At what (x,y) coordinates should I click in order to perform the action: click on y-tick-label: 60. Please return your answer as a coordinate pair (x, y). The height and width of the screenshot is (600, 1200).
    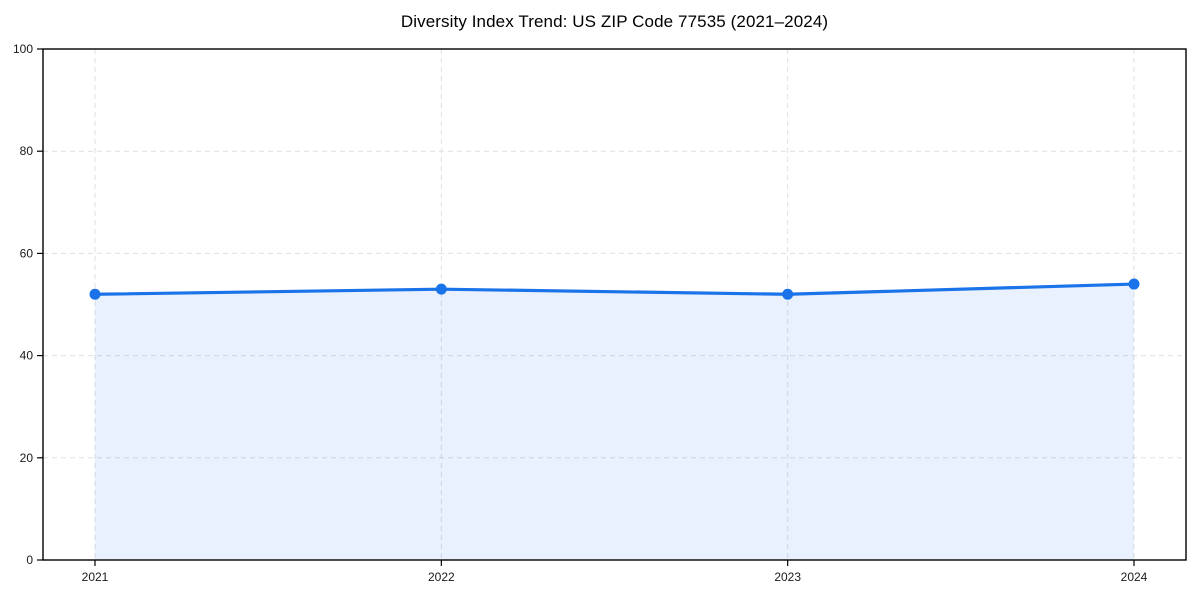
    Looking at the image, I should click on (27, 253).